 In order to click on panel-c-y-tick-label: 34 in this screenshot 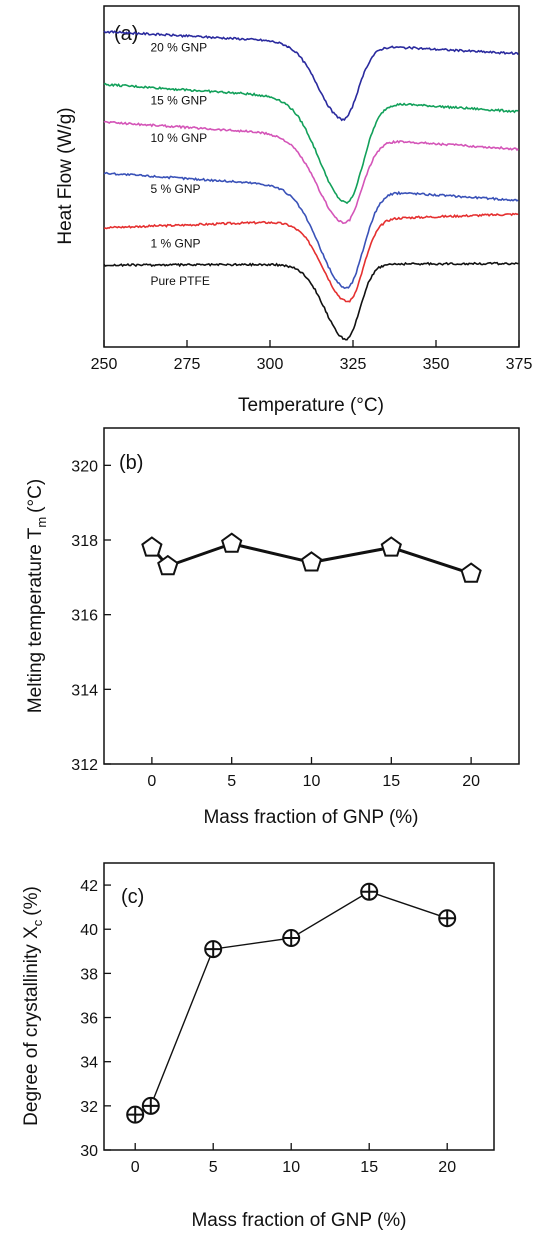, I will do `click(89, 1063)`.